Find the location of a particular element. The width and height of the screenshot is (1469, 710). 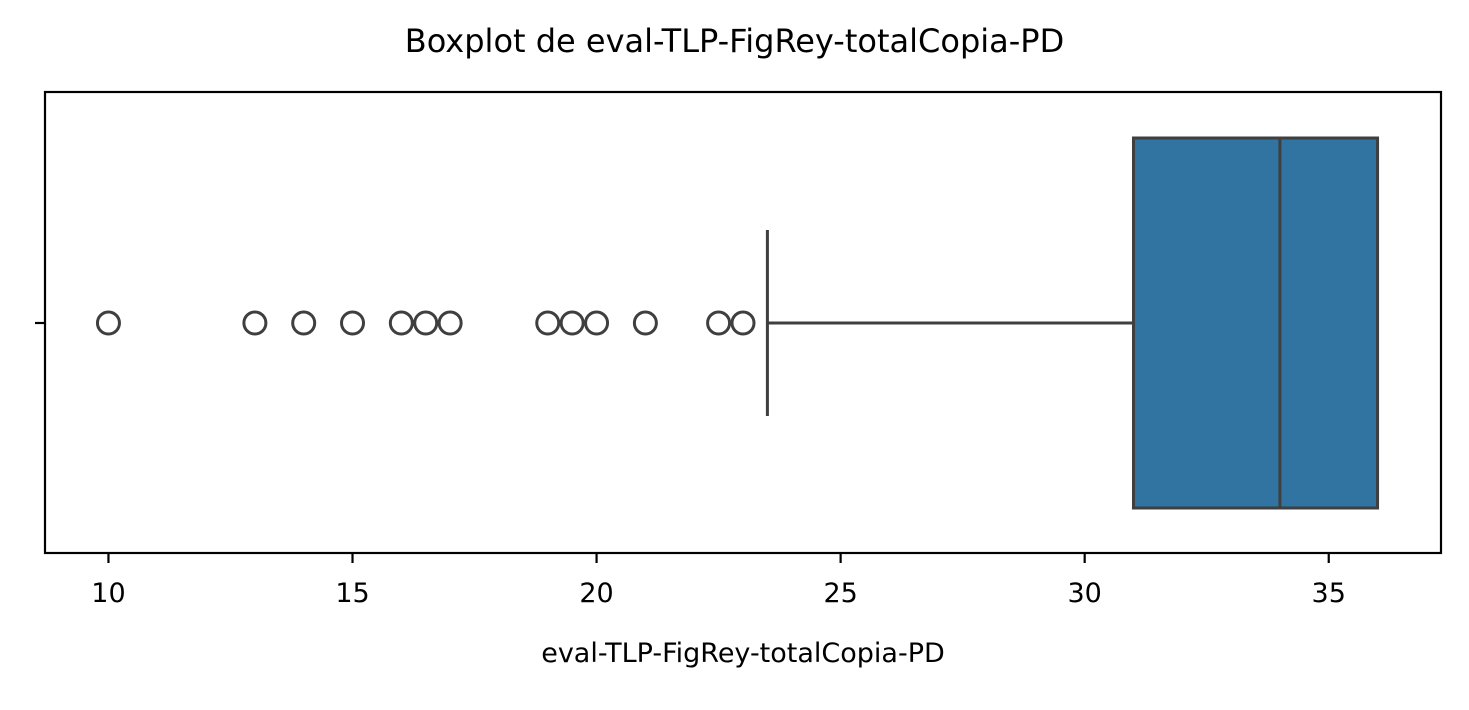

box-group is located at coordinates (1255, 323).